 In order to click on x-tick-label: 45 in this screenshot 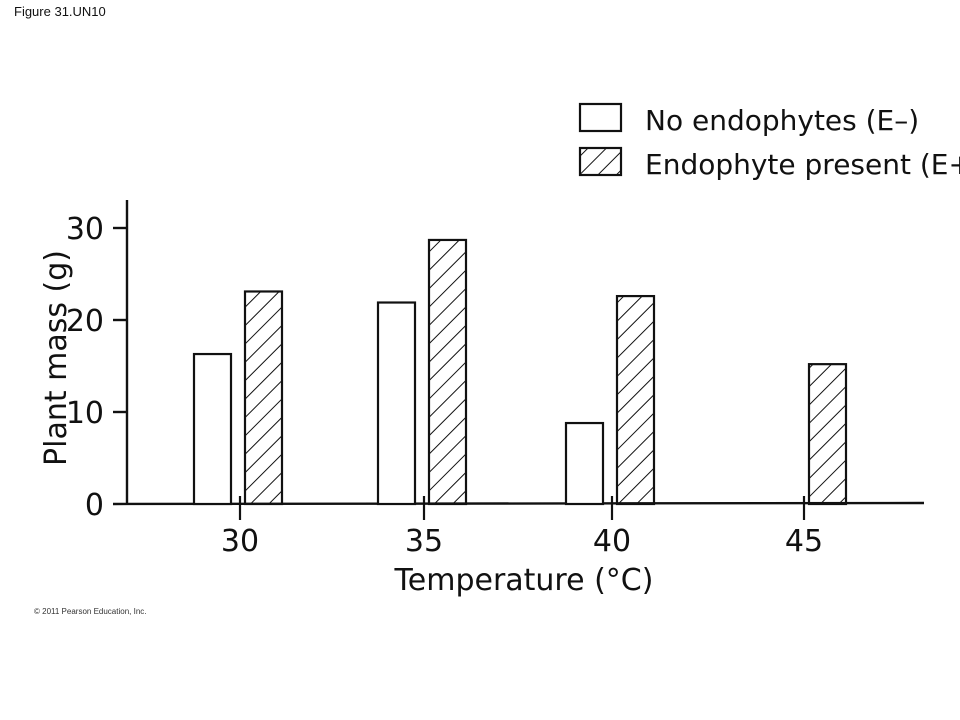, I will do `click(804, 541)`.